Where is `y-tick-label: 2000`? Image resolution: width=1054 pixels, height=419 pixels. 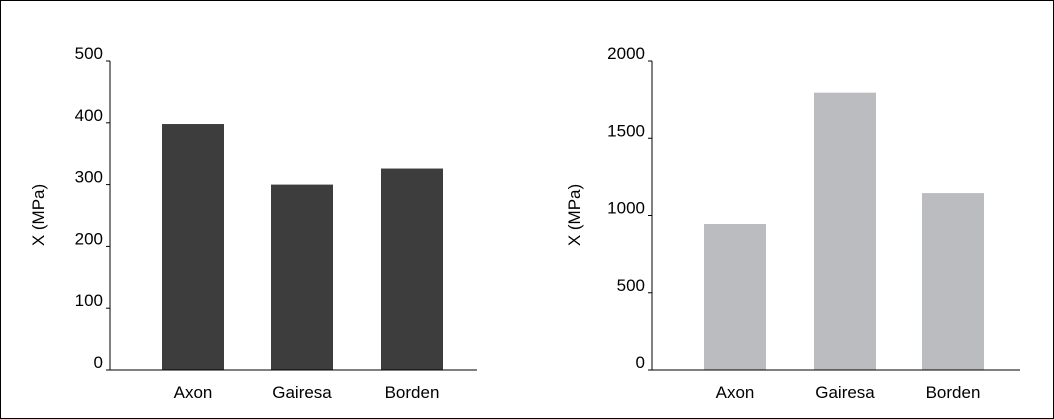 y-tick-label: 2000 is located at coordinates (626, 53).